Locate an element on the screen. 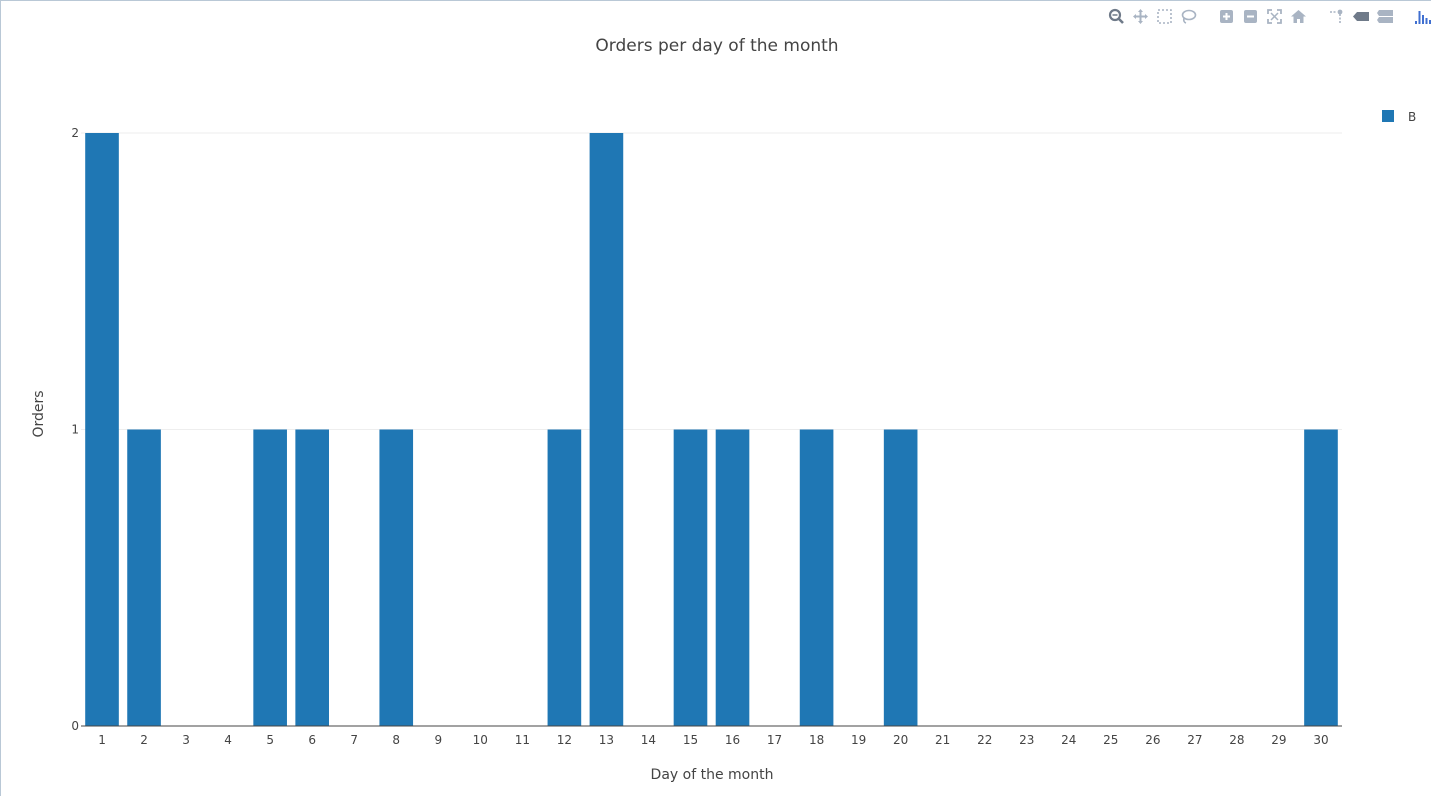  legend-label: B is located at coordinates (1412, 117).